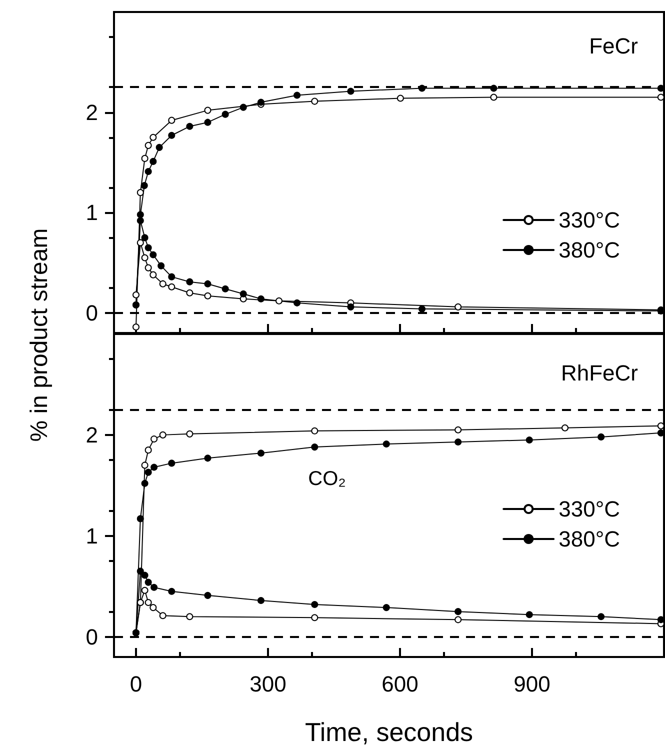 The width and height of the screenshot is (665, 750). What do you see at coordinates (599, 373) in the screenshot?
I see `text: RhFeCr` at bounding box center [599, 373].